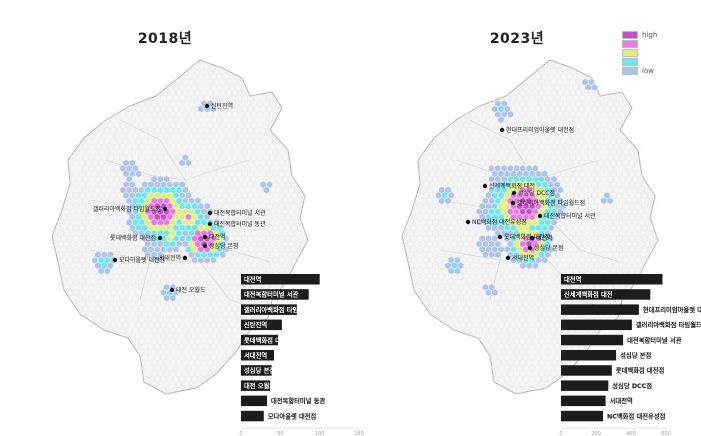  I want to click on station-label: 갤러리아백화점 타임월드점, so click(551, 203).